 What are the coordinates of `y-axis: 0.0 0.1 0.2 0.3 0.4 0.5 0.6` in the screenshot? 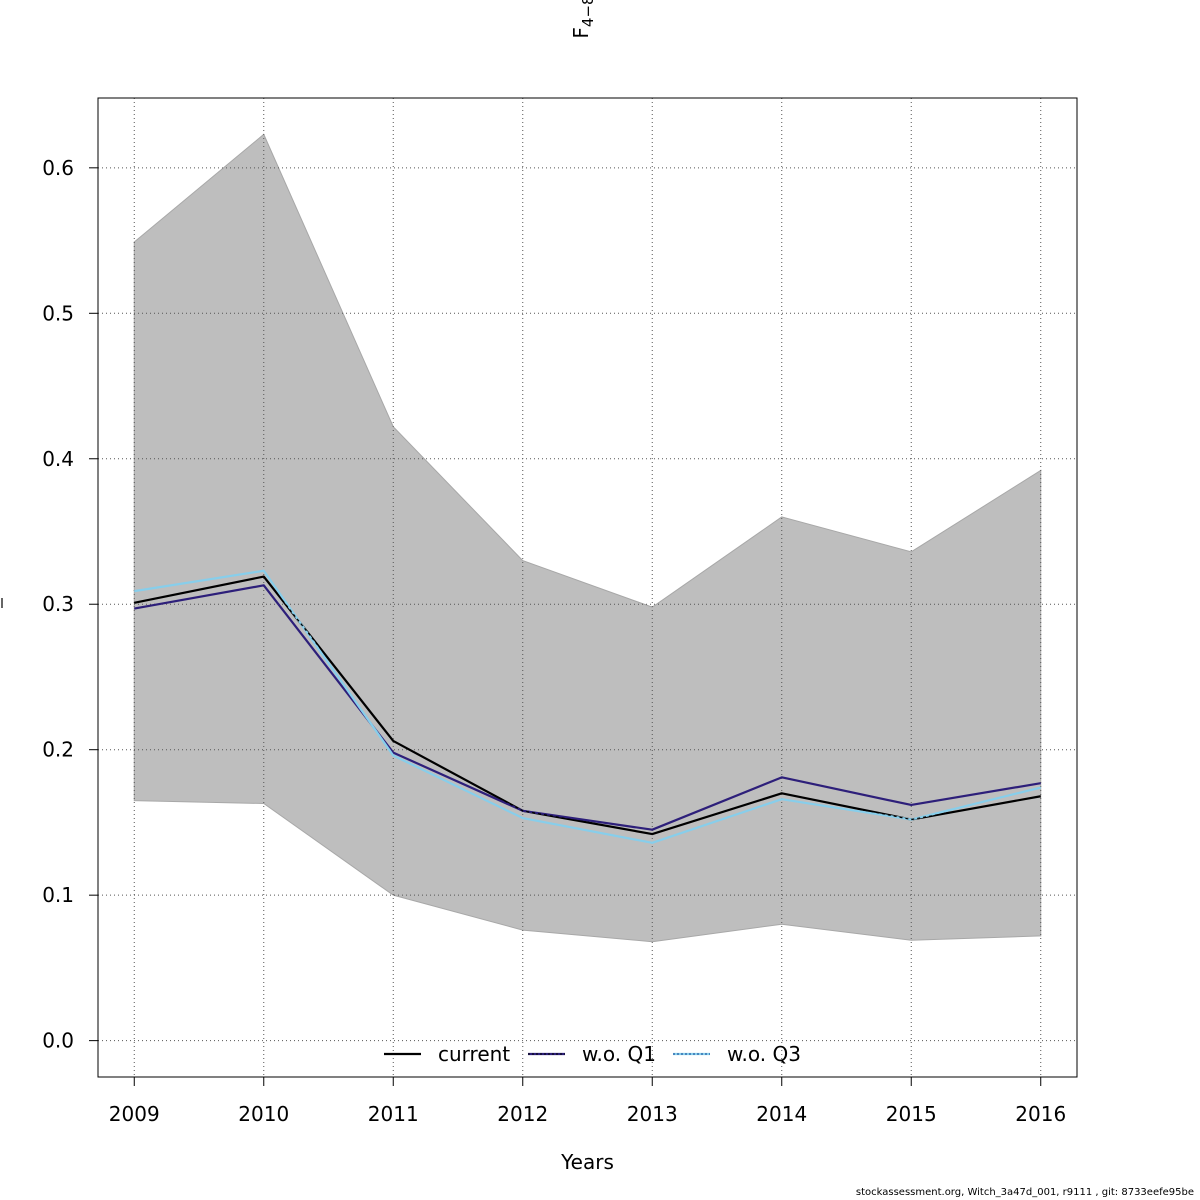 It's located at (70, 604).